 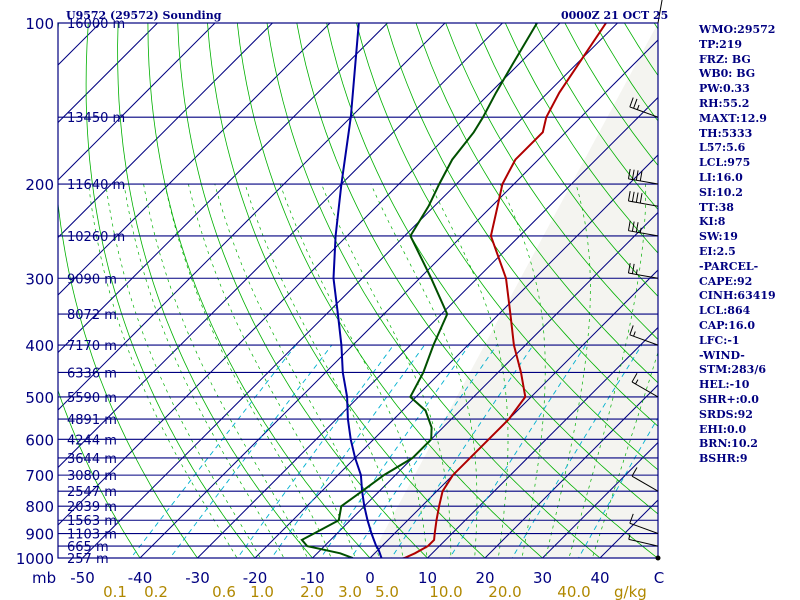 I want to click on temperature-tick-label: -30, so click(x=197, y=578).